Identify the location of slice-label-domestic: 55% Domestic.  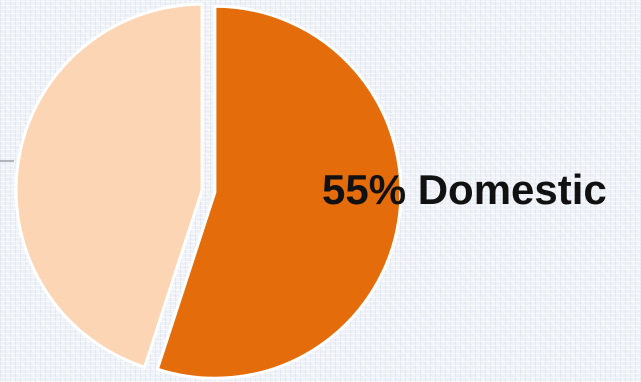
(464, 189).